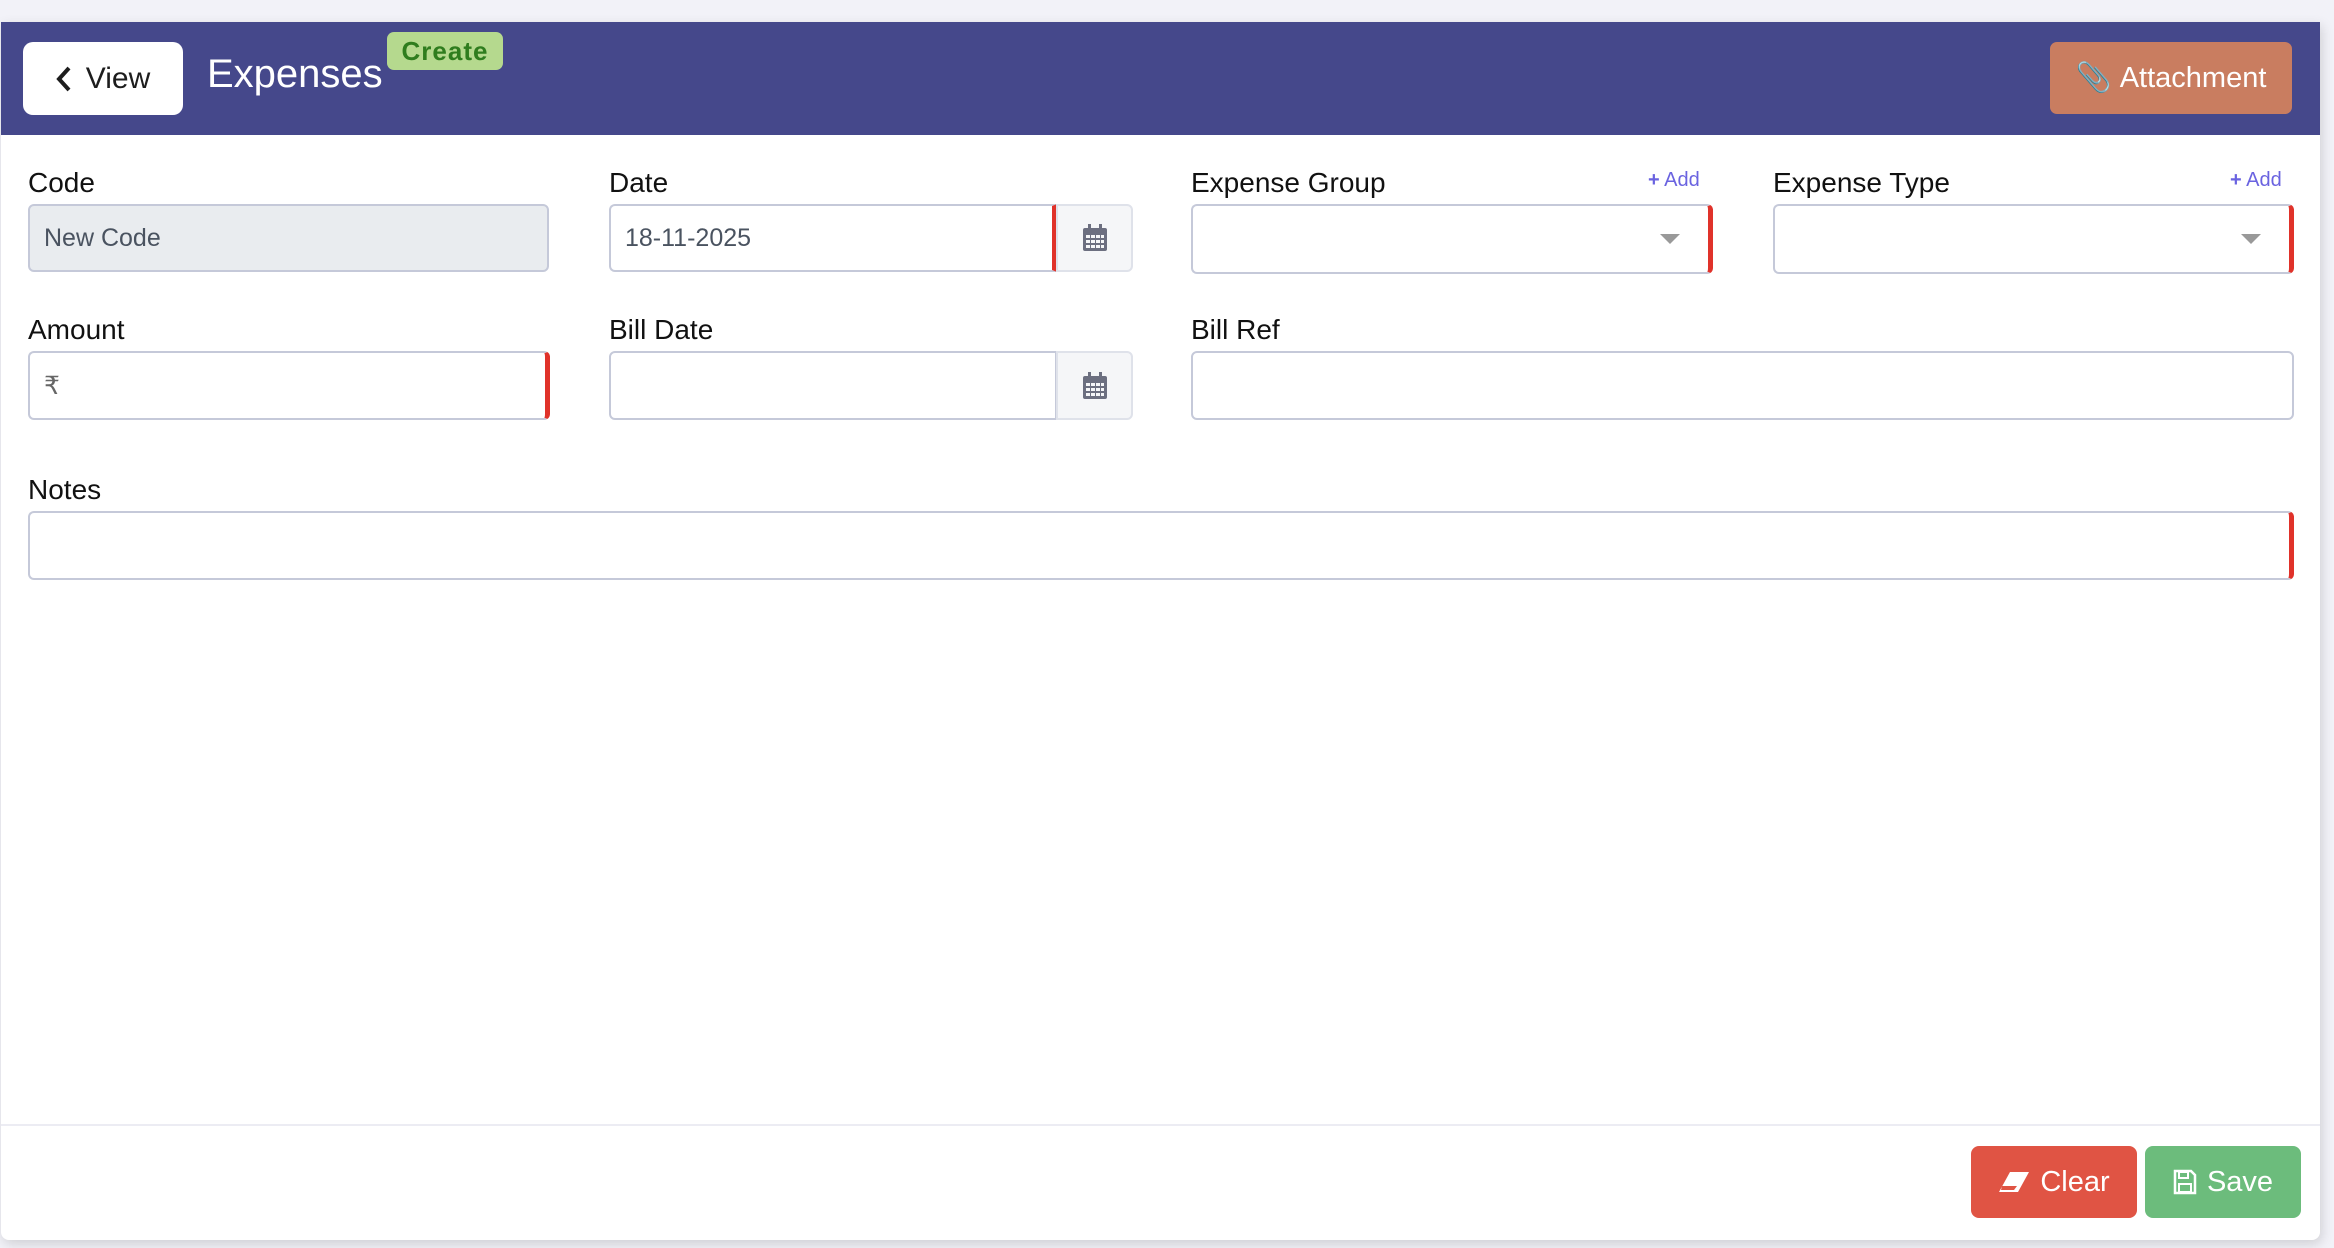 The width and height of the screenshot is (2334, 1248). Describe the element at coordinates (833, 385) in the screenshot. I see `bill-date-input` at that location.